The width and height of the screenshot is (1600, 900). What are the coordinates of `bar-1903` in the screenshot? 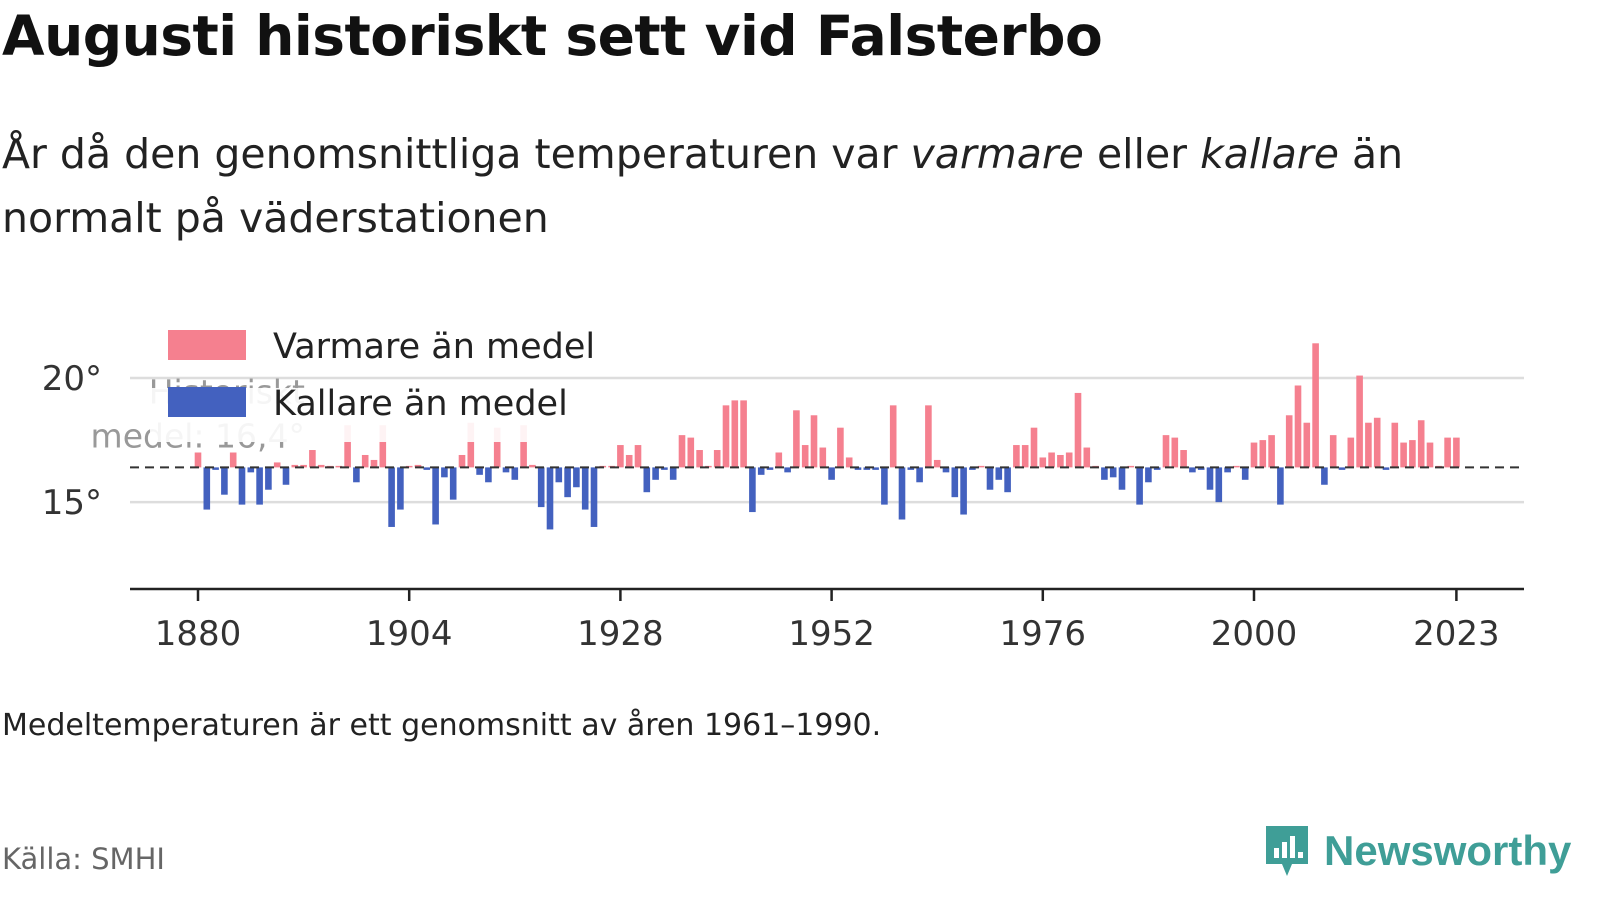 It's located at (400, 488).